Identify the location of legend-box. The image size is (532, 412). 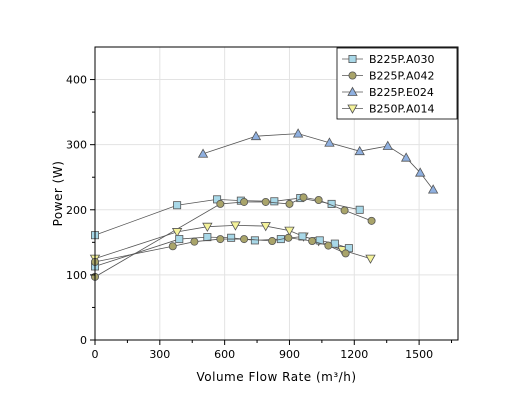
(397, 83).